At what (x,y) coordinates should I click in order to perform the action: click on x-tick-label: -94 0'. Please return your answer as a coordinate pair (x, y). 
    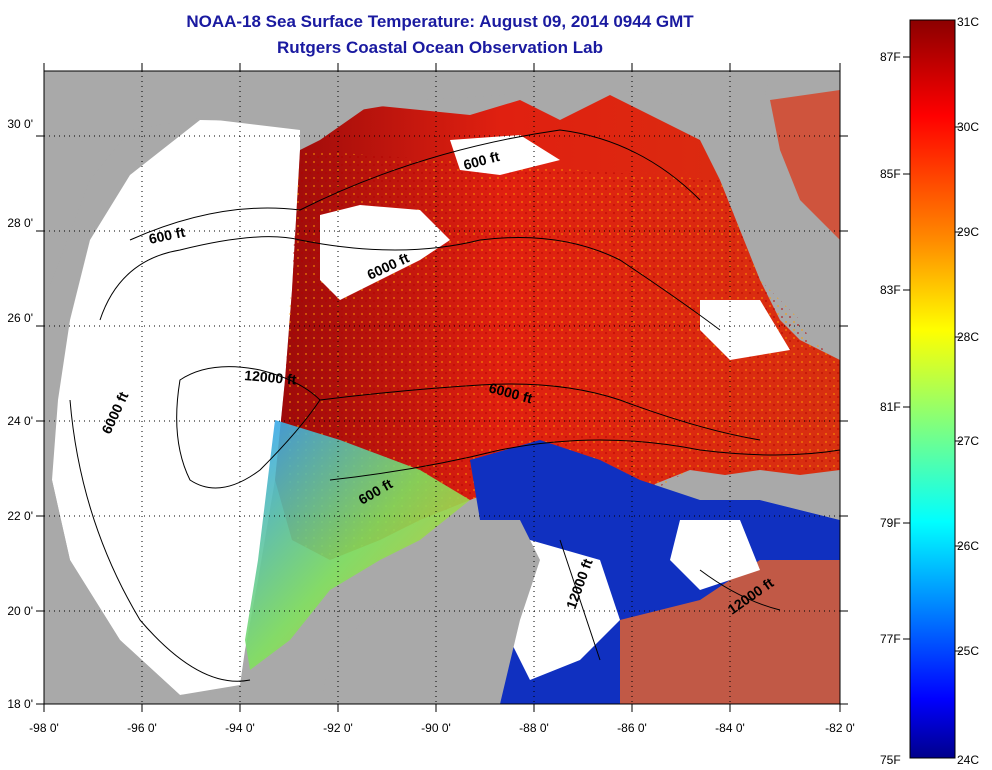
    Looking at the image, I should click on (240, 728).